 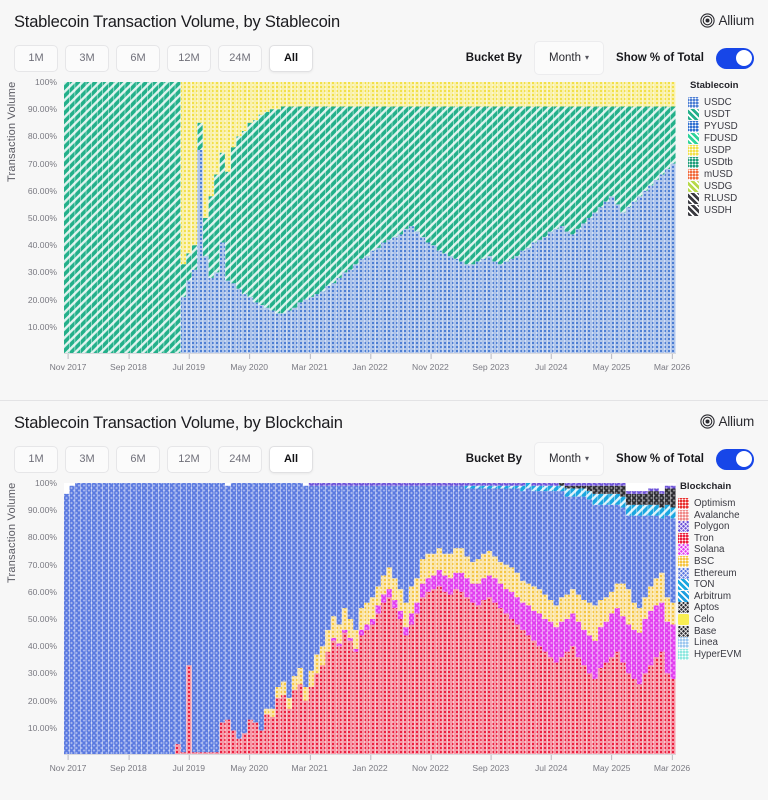 I want to click on legend-item-label: USDC, so click(x=718, y=102).